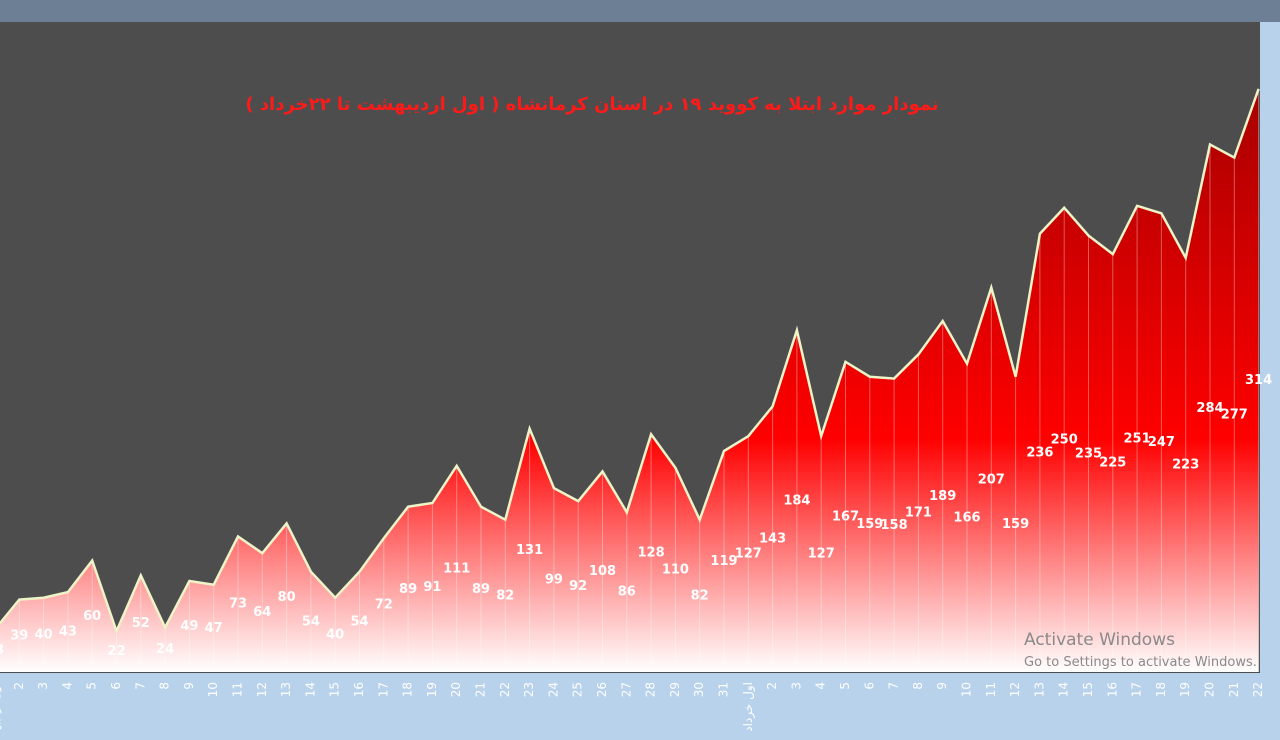  I want to click on data-label: 80, so click(287, 597).